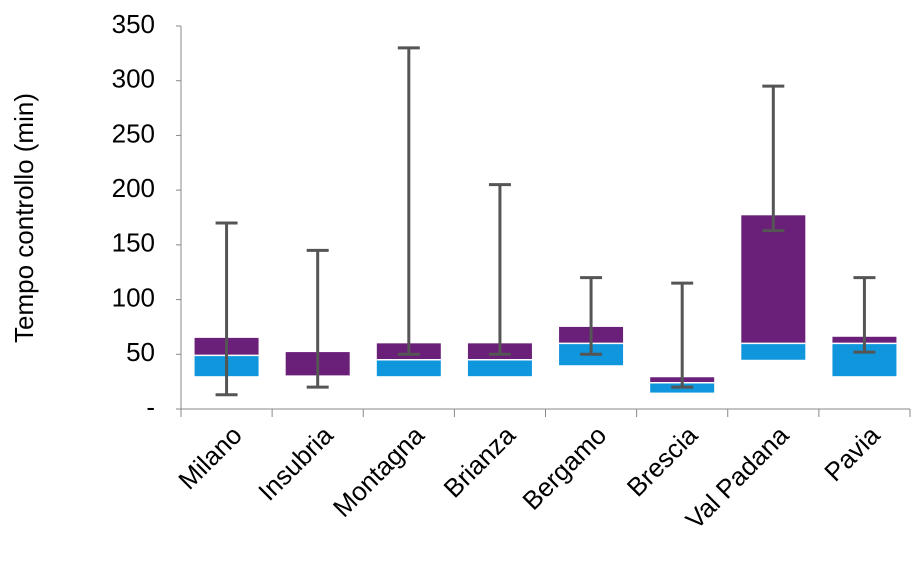 This screenshot has width=914, height=563. I want to click on y-tick-label: 250, so click(133, 133).